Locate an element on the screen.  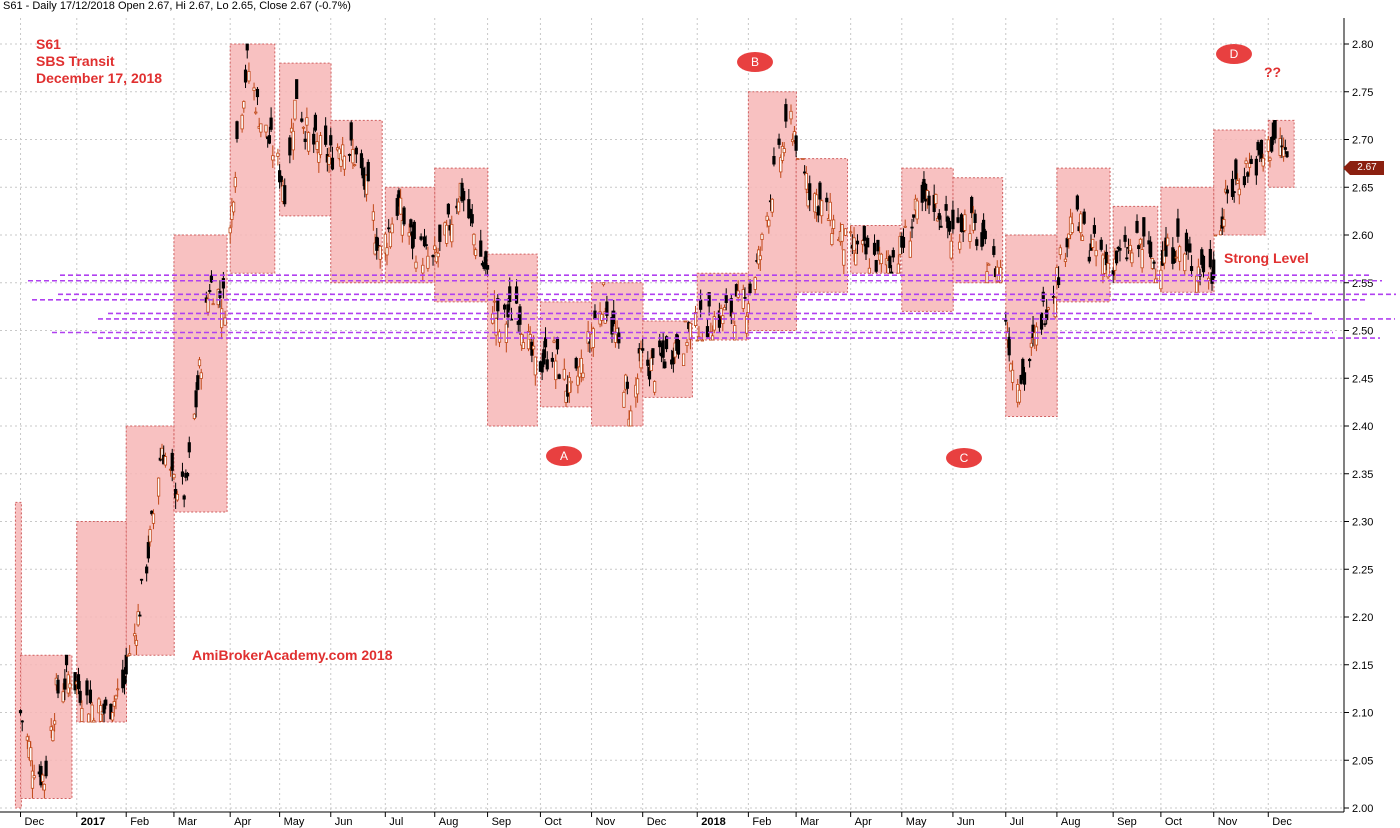
strong-level-label: Strong Level is located at coordinates (1266, 258).